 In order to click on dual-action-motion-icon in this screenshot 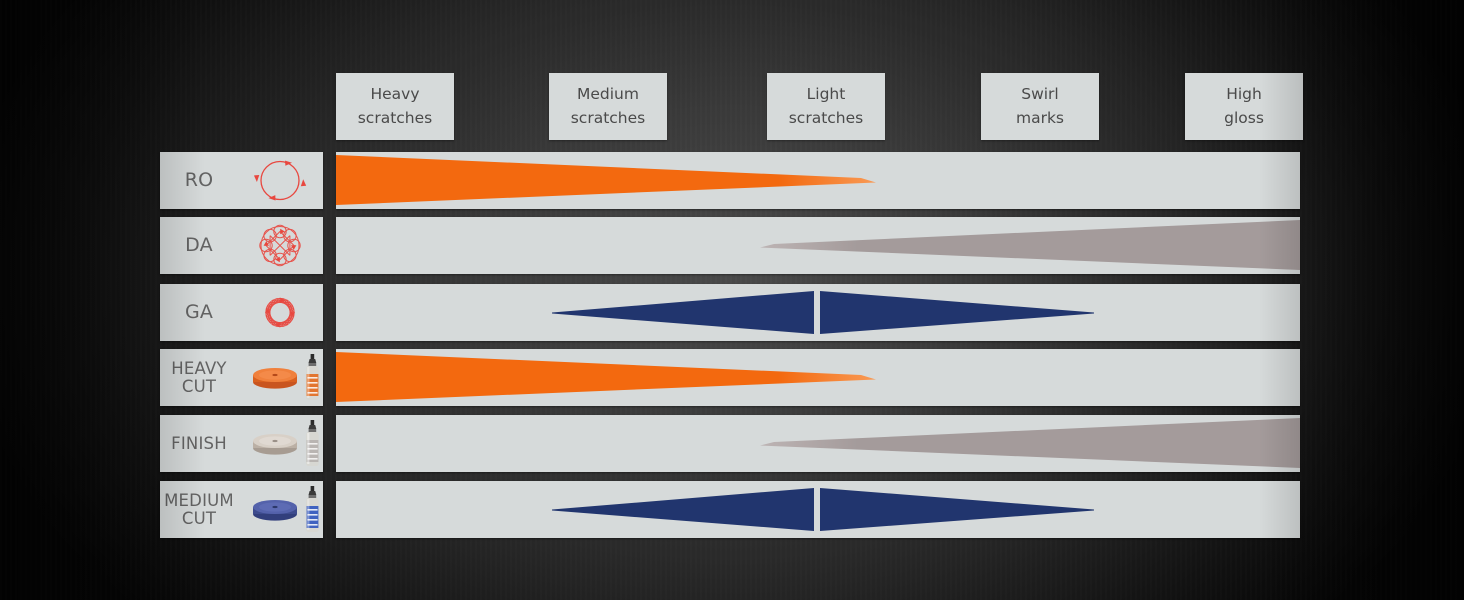, I will do `click(280, 245)`.